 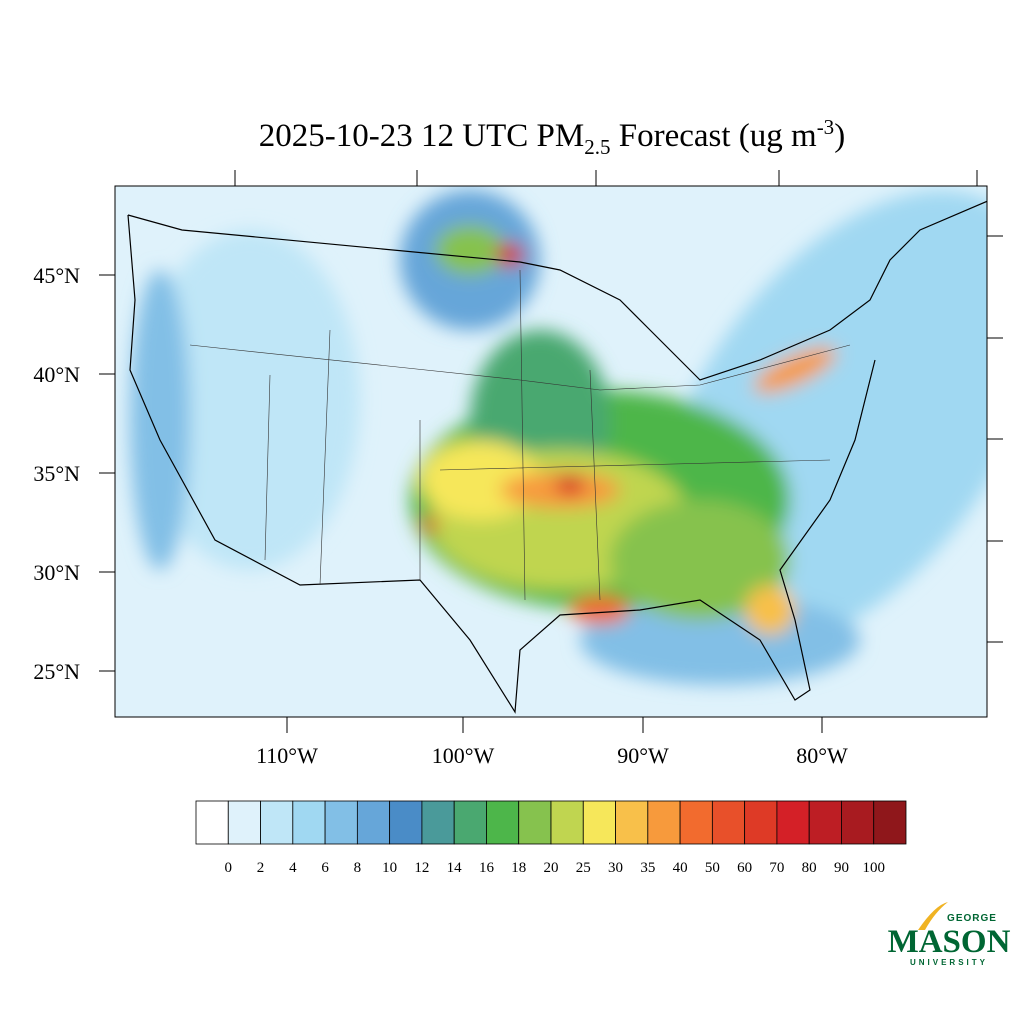 What do you see at coordinates (822, 755) in the screenshot?
I see `lon-label: 80°W` at bounding box center [822, 755].